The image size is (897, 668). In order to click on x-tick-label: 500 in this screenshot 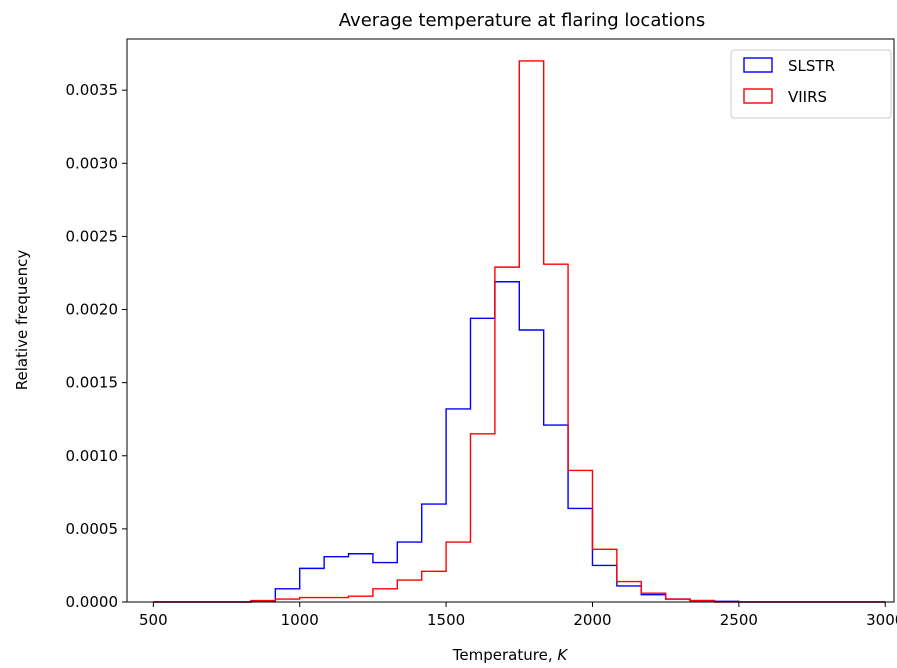, I will do `click(153, 620)`.